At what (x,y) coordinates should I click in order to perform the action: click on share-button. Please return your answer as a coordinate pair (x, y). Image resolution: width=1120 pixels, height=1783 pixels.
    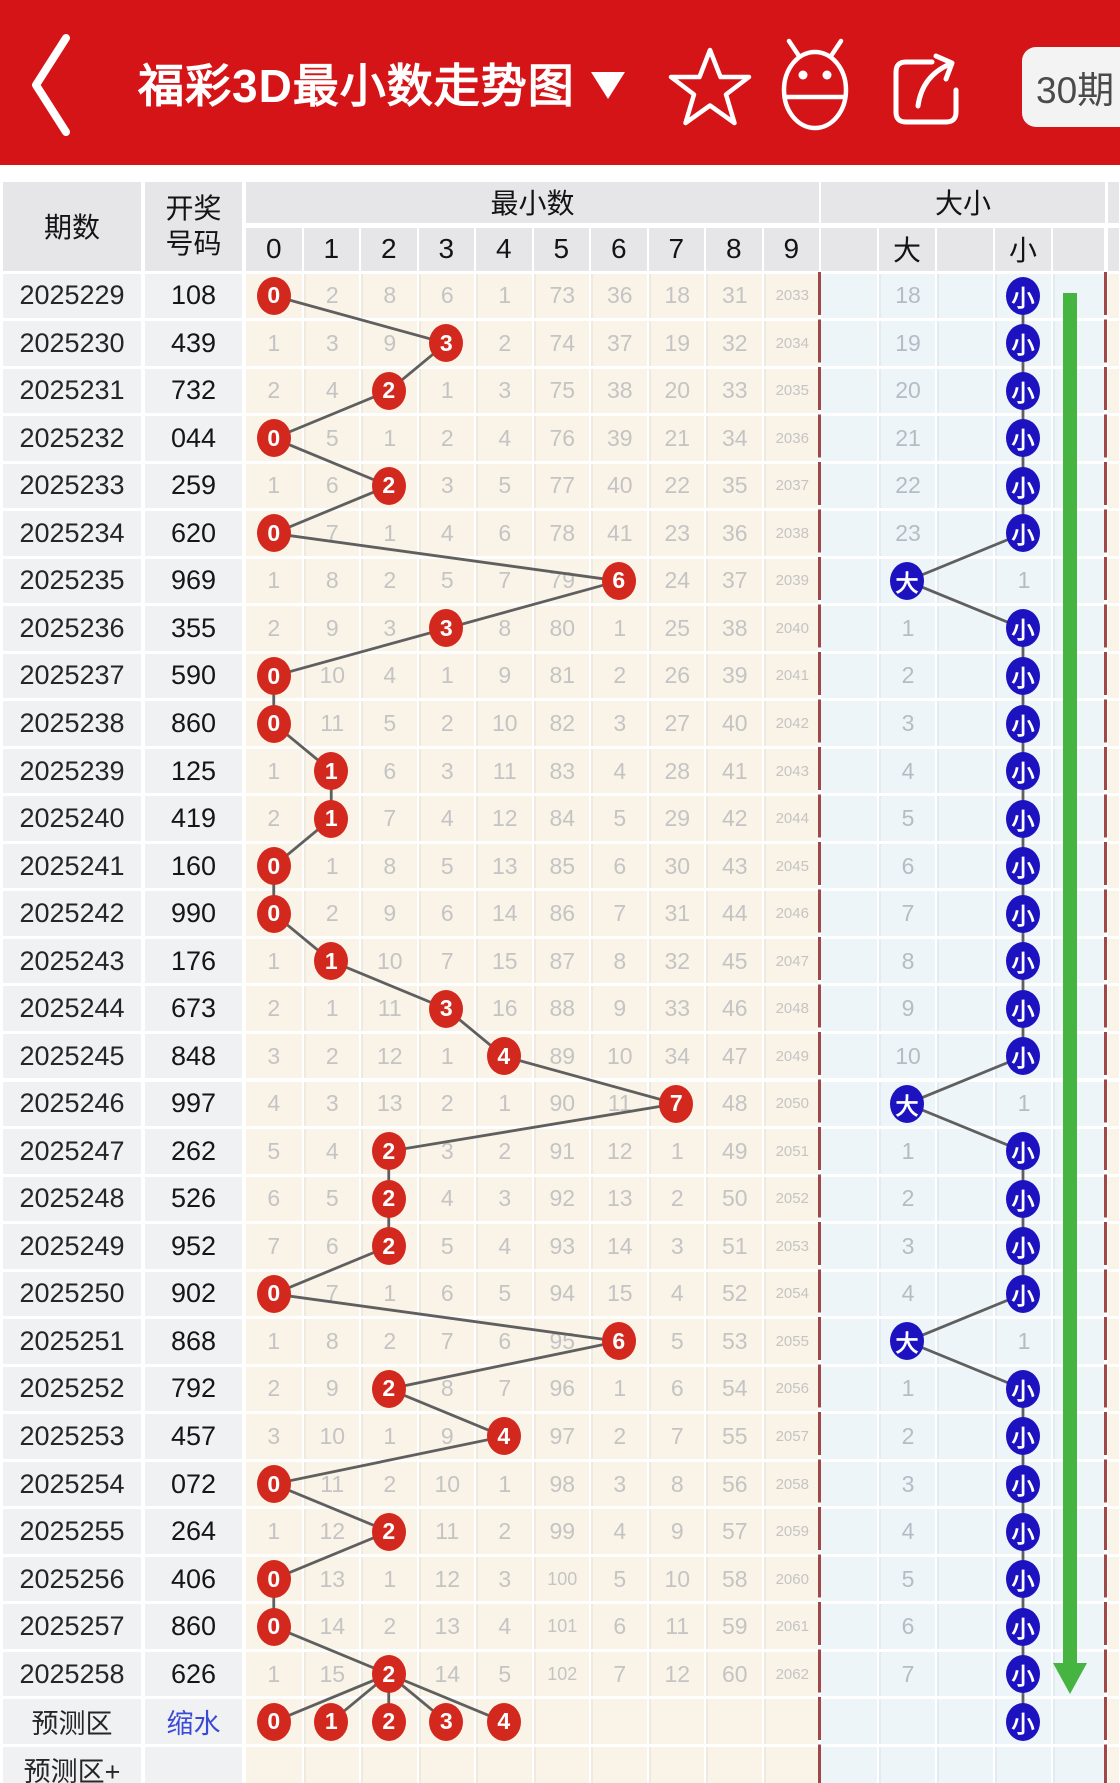
    Looking at the image, I should click on (928, 90).